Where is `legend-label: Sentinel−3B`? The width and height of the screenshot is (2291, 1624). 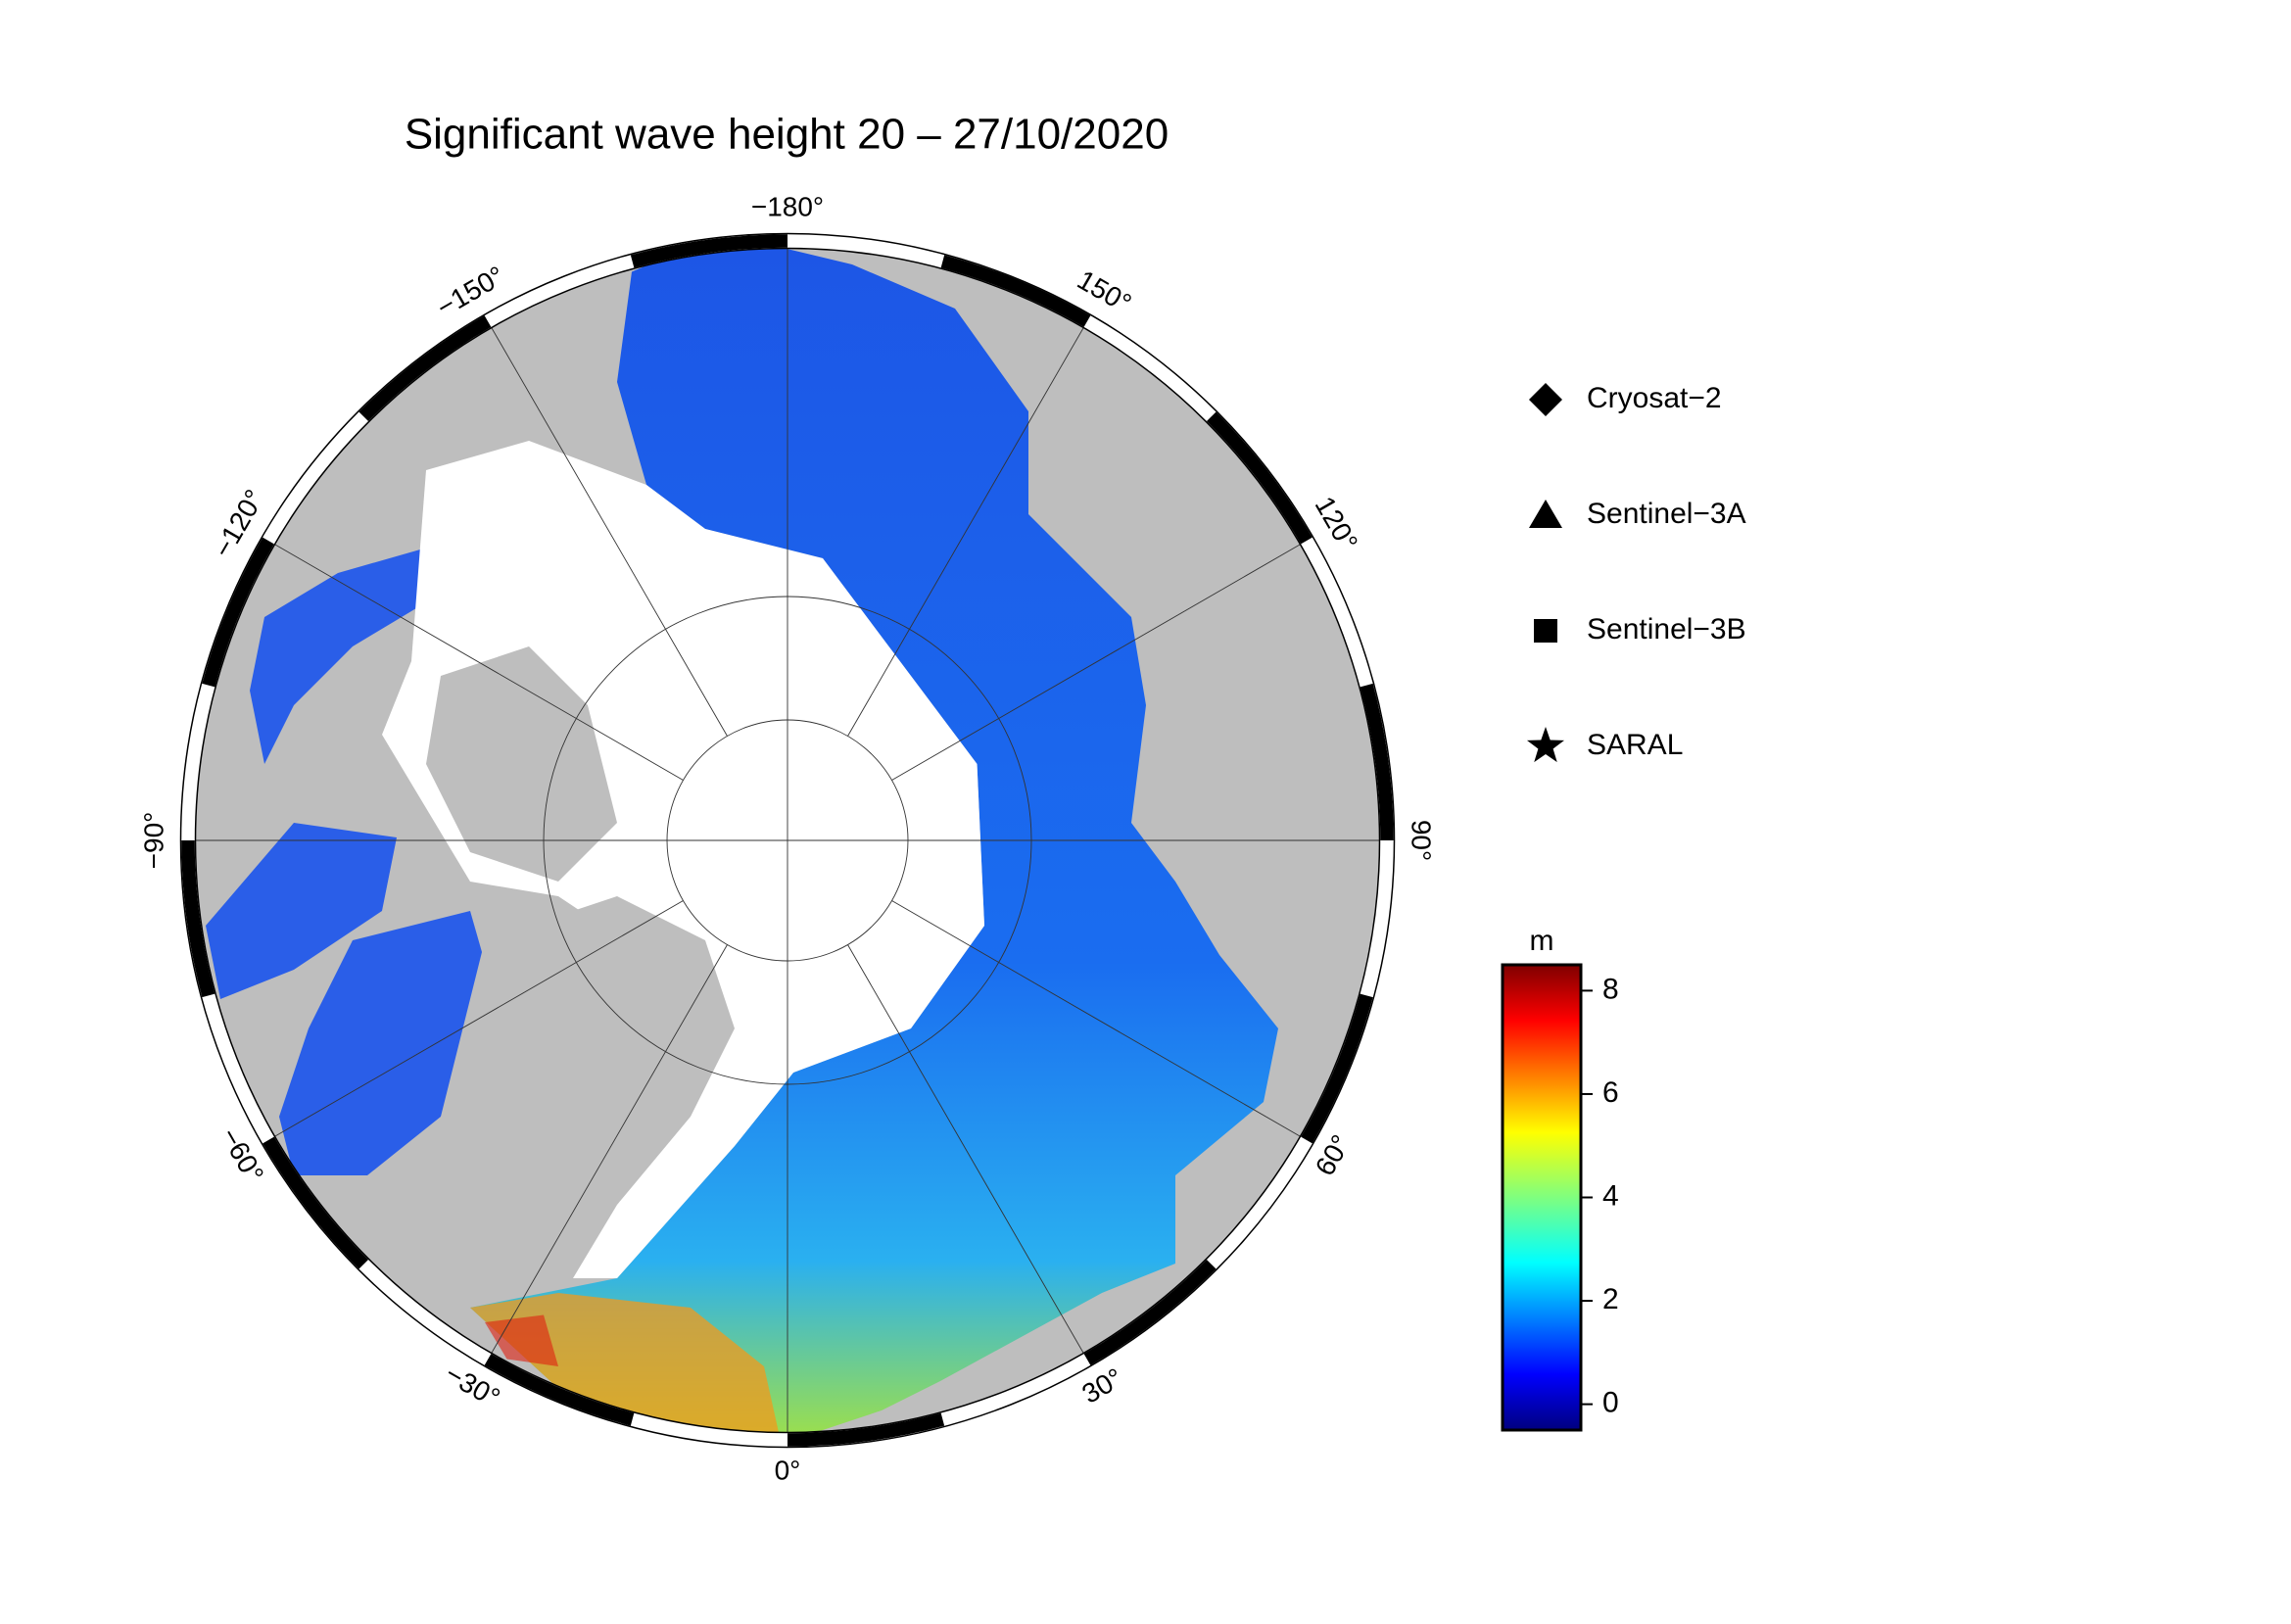 legend-label: Sentinel−3B is located at coordinates (1666, 629).